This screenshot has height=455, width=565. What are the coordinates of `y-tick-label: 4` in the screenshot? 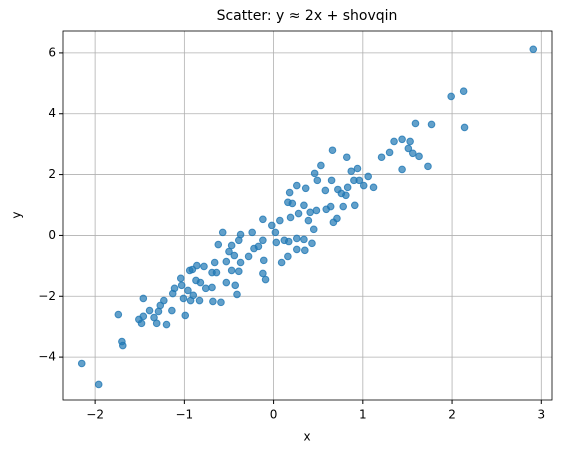 It's located at (52, 113).